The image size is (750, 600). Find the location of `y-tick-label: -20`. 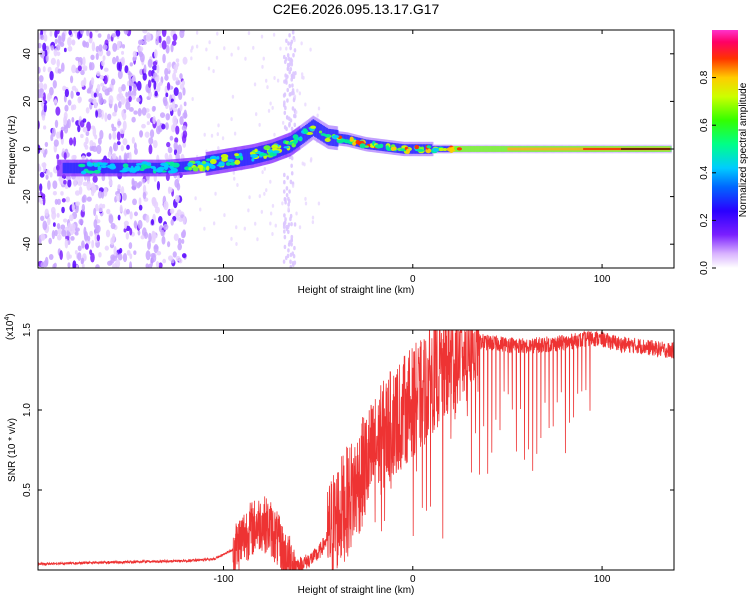

y-tick-label: -20 is located at coordinates (27, 196).